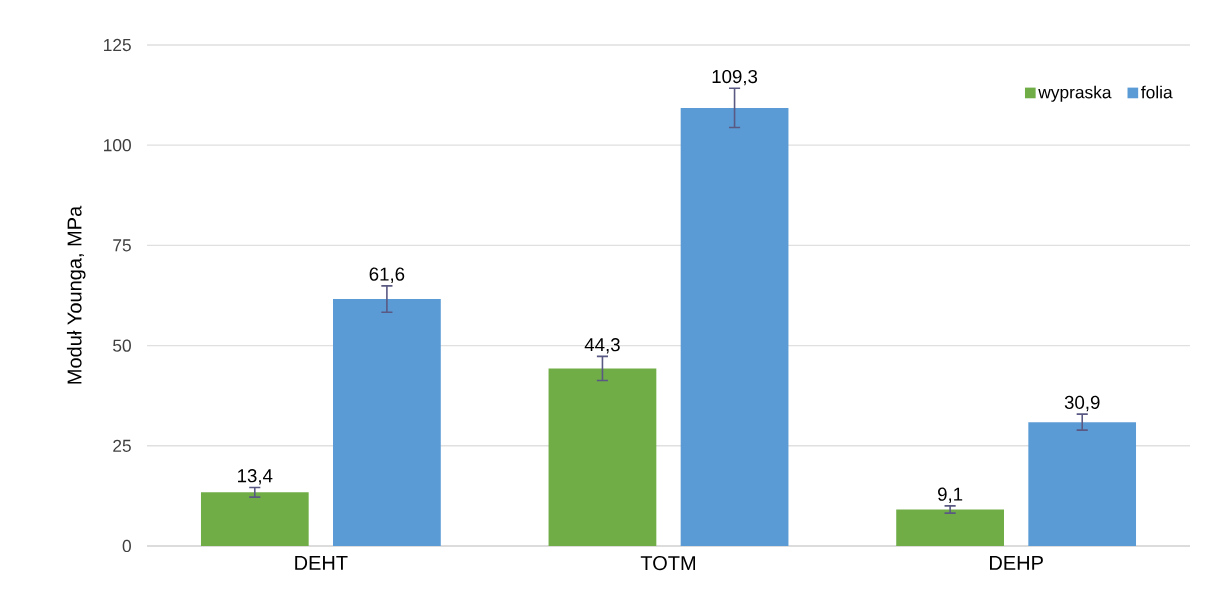  Describe the element at coordinates (117, 145) in the screenshot. I see `y-tick-label: 100` at that location.